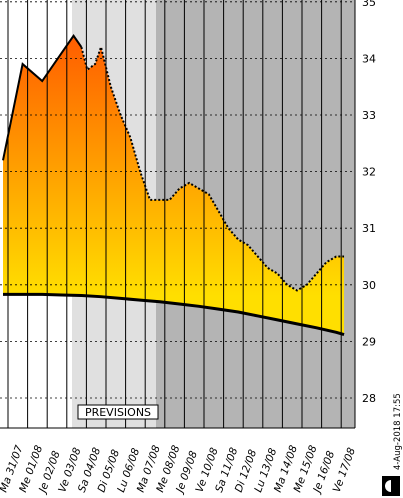  Describe the element at coordinates (369, 172) in the screenshot. I see `y-tick-label: 32` at that location.